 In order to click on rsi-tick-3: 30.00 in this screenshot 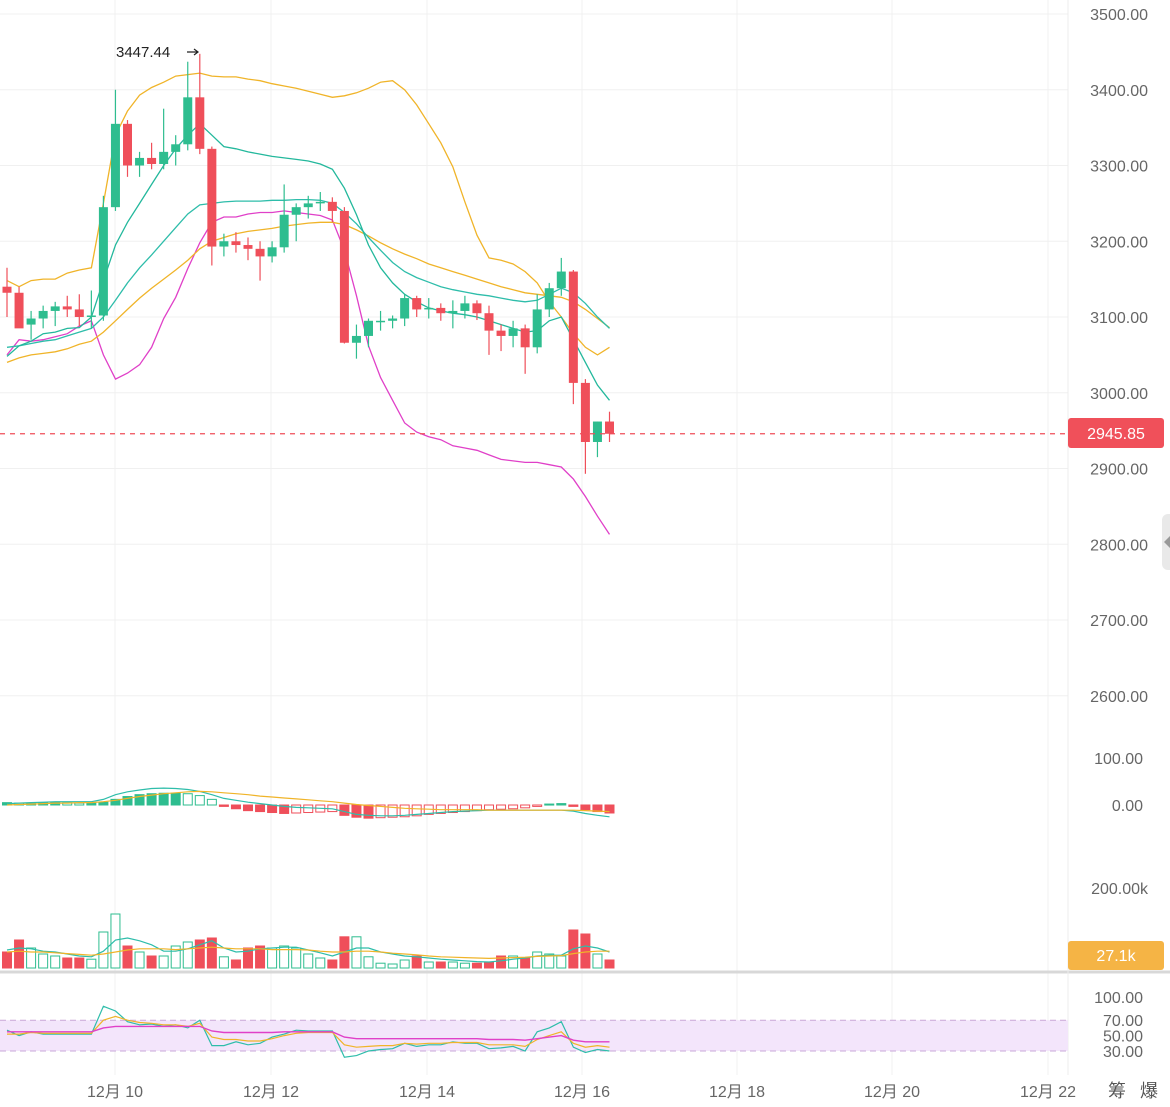, I will do `click(1123, 1052)`.